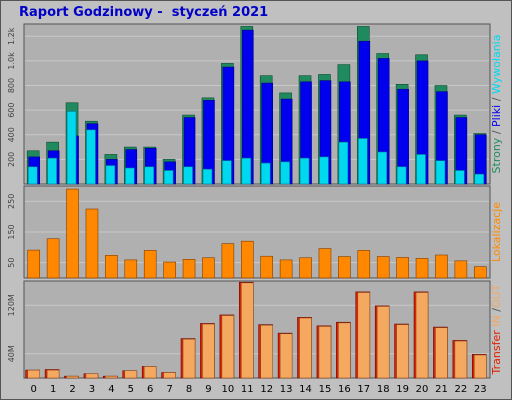 The width and height of the screenshot is (512, 400). I want to click on y-tick-label: 120M, so click(11, 305).